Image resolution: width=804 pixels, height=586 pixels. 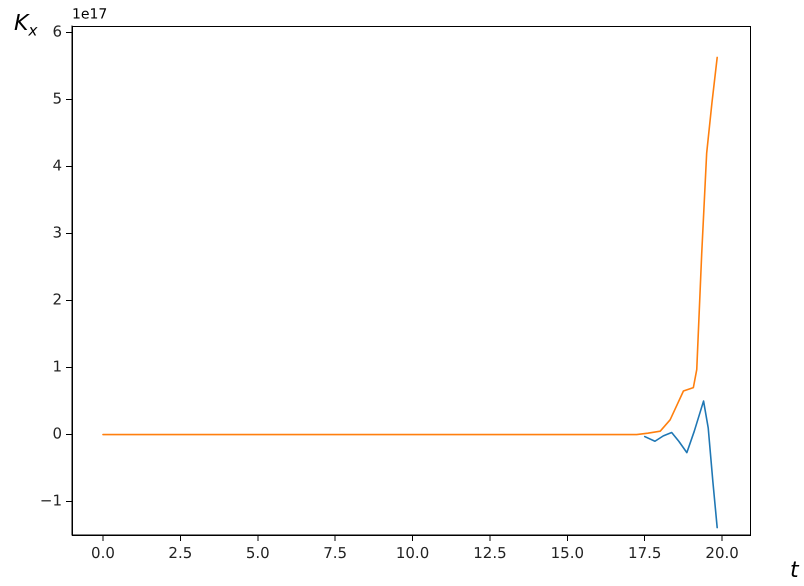 What do you see at coordinates (722, 553) in the screenshot?
I see `x-tick-label: 20.0` at bounding box center [722, 553].